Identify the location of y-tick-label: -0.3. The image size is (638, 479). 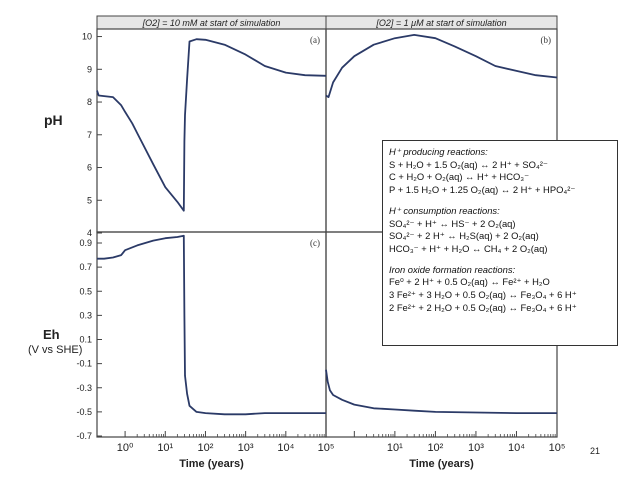
(84, 388).